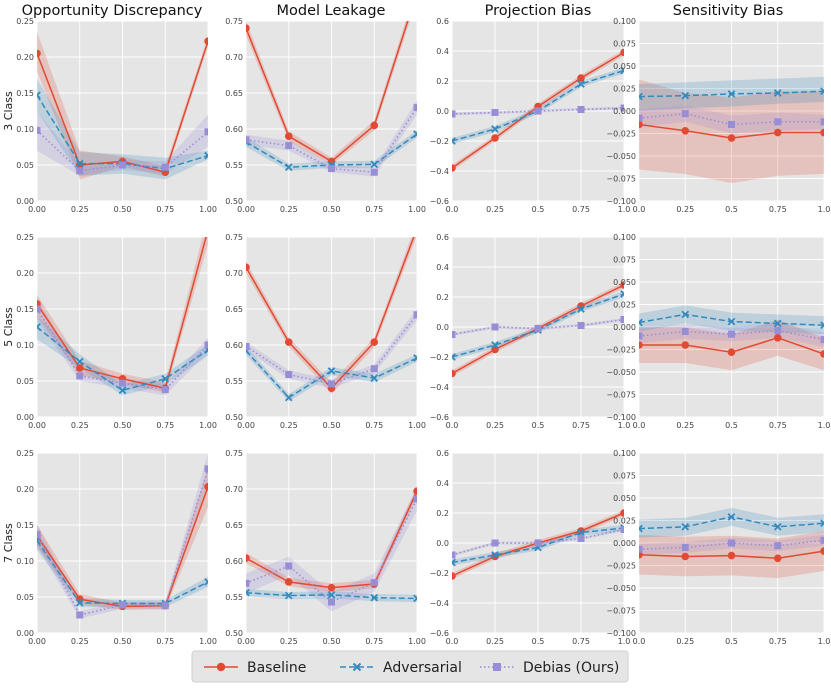  What do you see at coordinates (234, 57) in the screenshot?
I see `panel-r1-leakage-ytick-label-4: 0.70` at bounding box center [234, 57].